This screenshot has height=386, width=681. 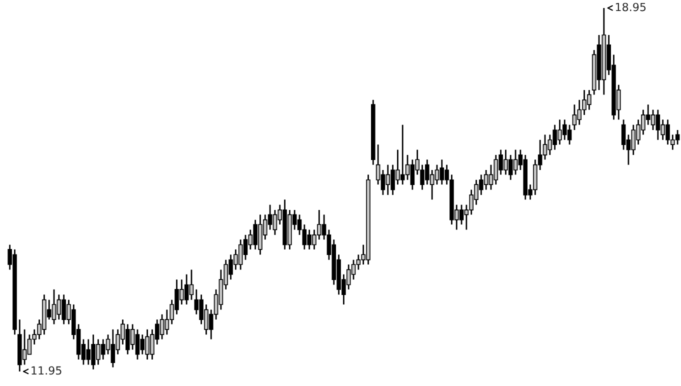 What do you see at coordinates (47, 370) in the screenshot?
I see `annotation: 11.95` at bounding box center [47, 370].